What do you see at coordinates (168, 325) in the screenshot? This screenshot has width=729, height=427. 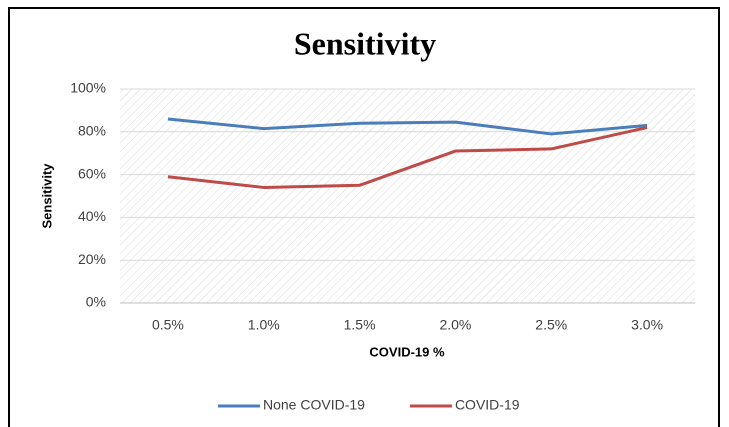 I see `x-tick-label: 0.5%` at bounding box center [168, 325].